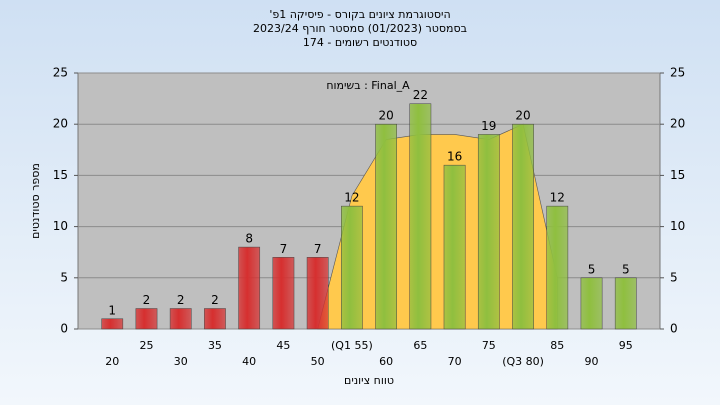 The width and height of the screenshot is (720, 409). What do you see at coordinates (369, 380) in the screenshot?
I see `x-axis-label: טווח ציונים` at bounding box center [369, 380].